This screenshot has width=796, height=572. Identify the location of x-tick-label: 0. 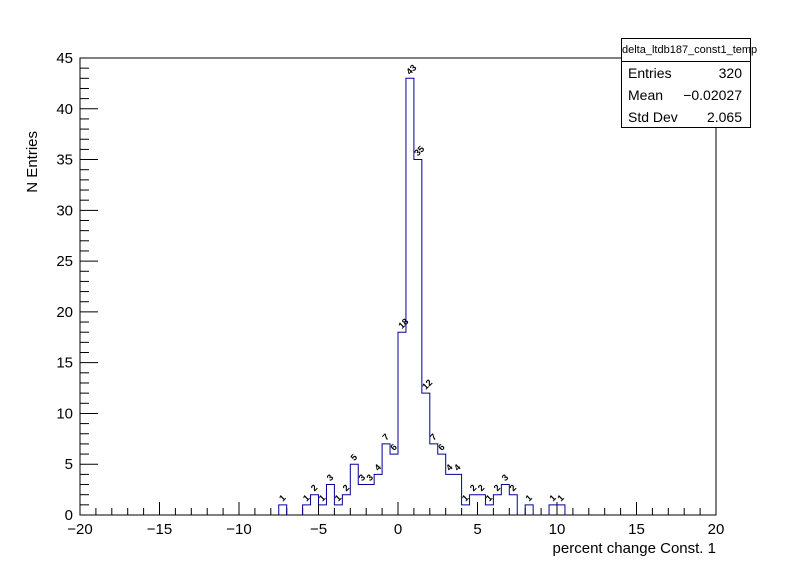
(398, 529).